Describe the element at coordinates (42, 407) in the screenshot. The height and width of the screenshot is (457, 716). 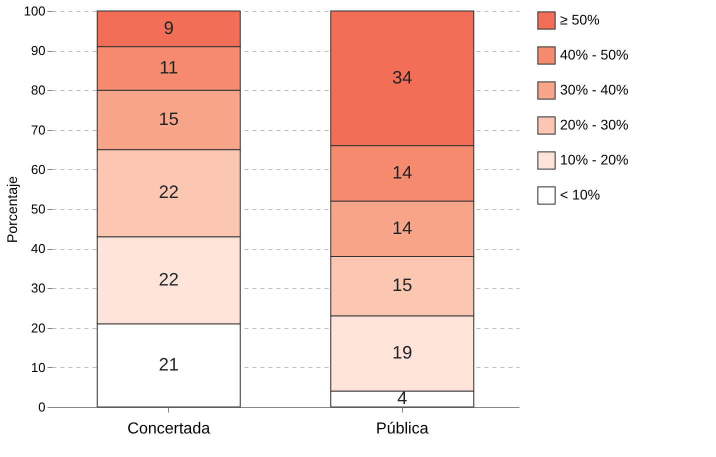
I see `y-tick-label: 0` at that location.